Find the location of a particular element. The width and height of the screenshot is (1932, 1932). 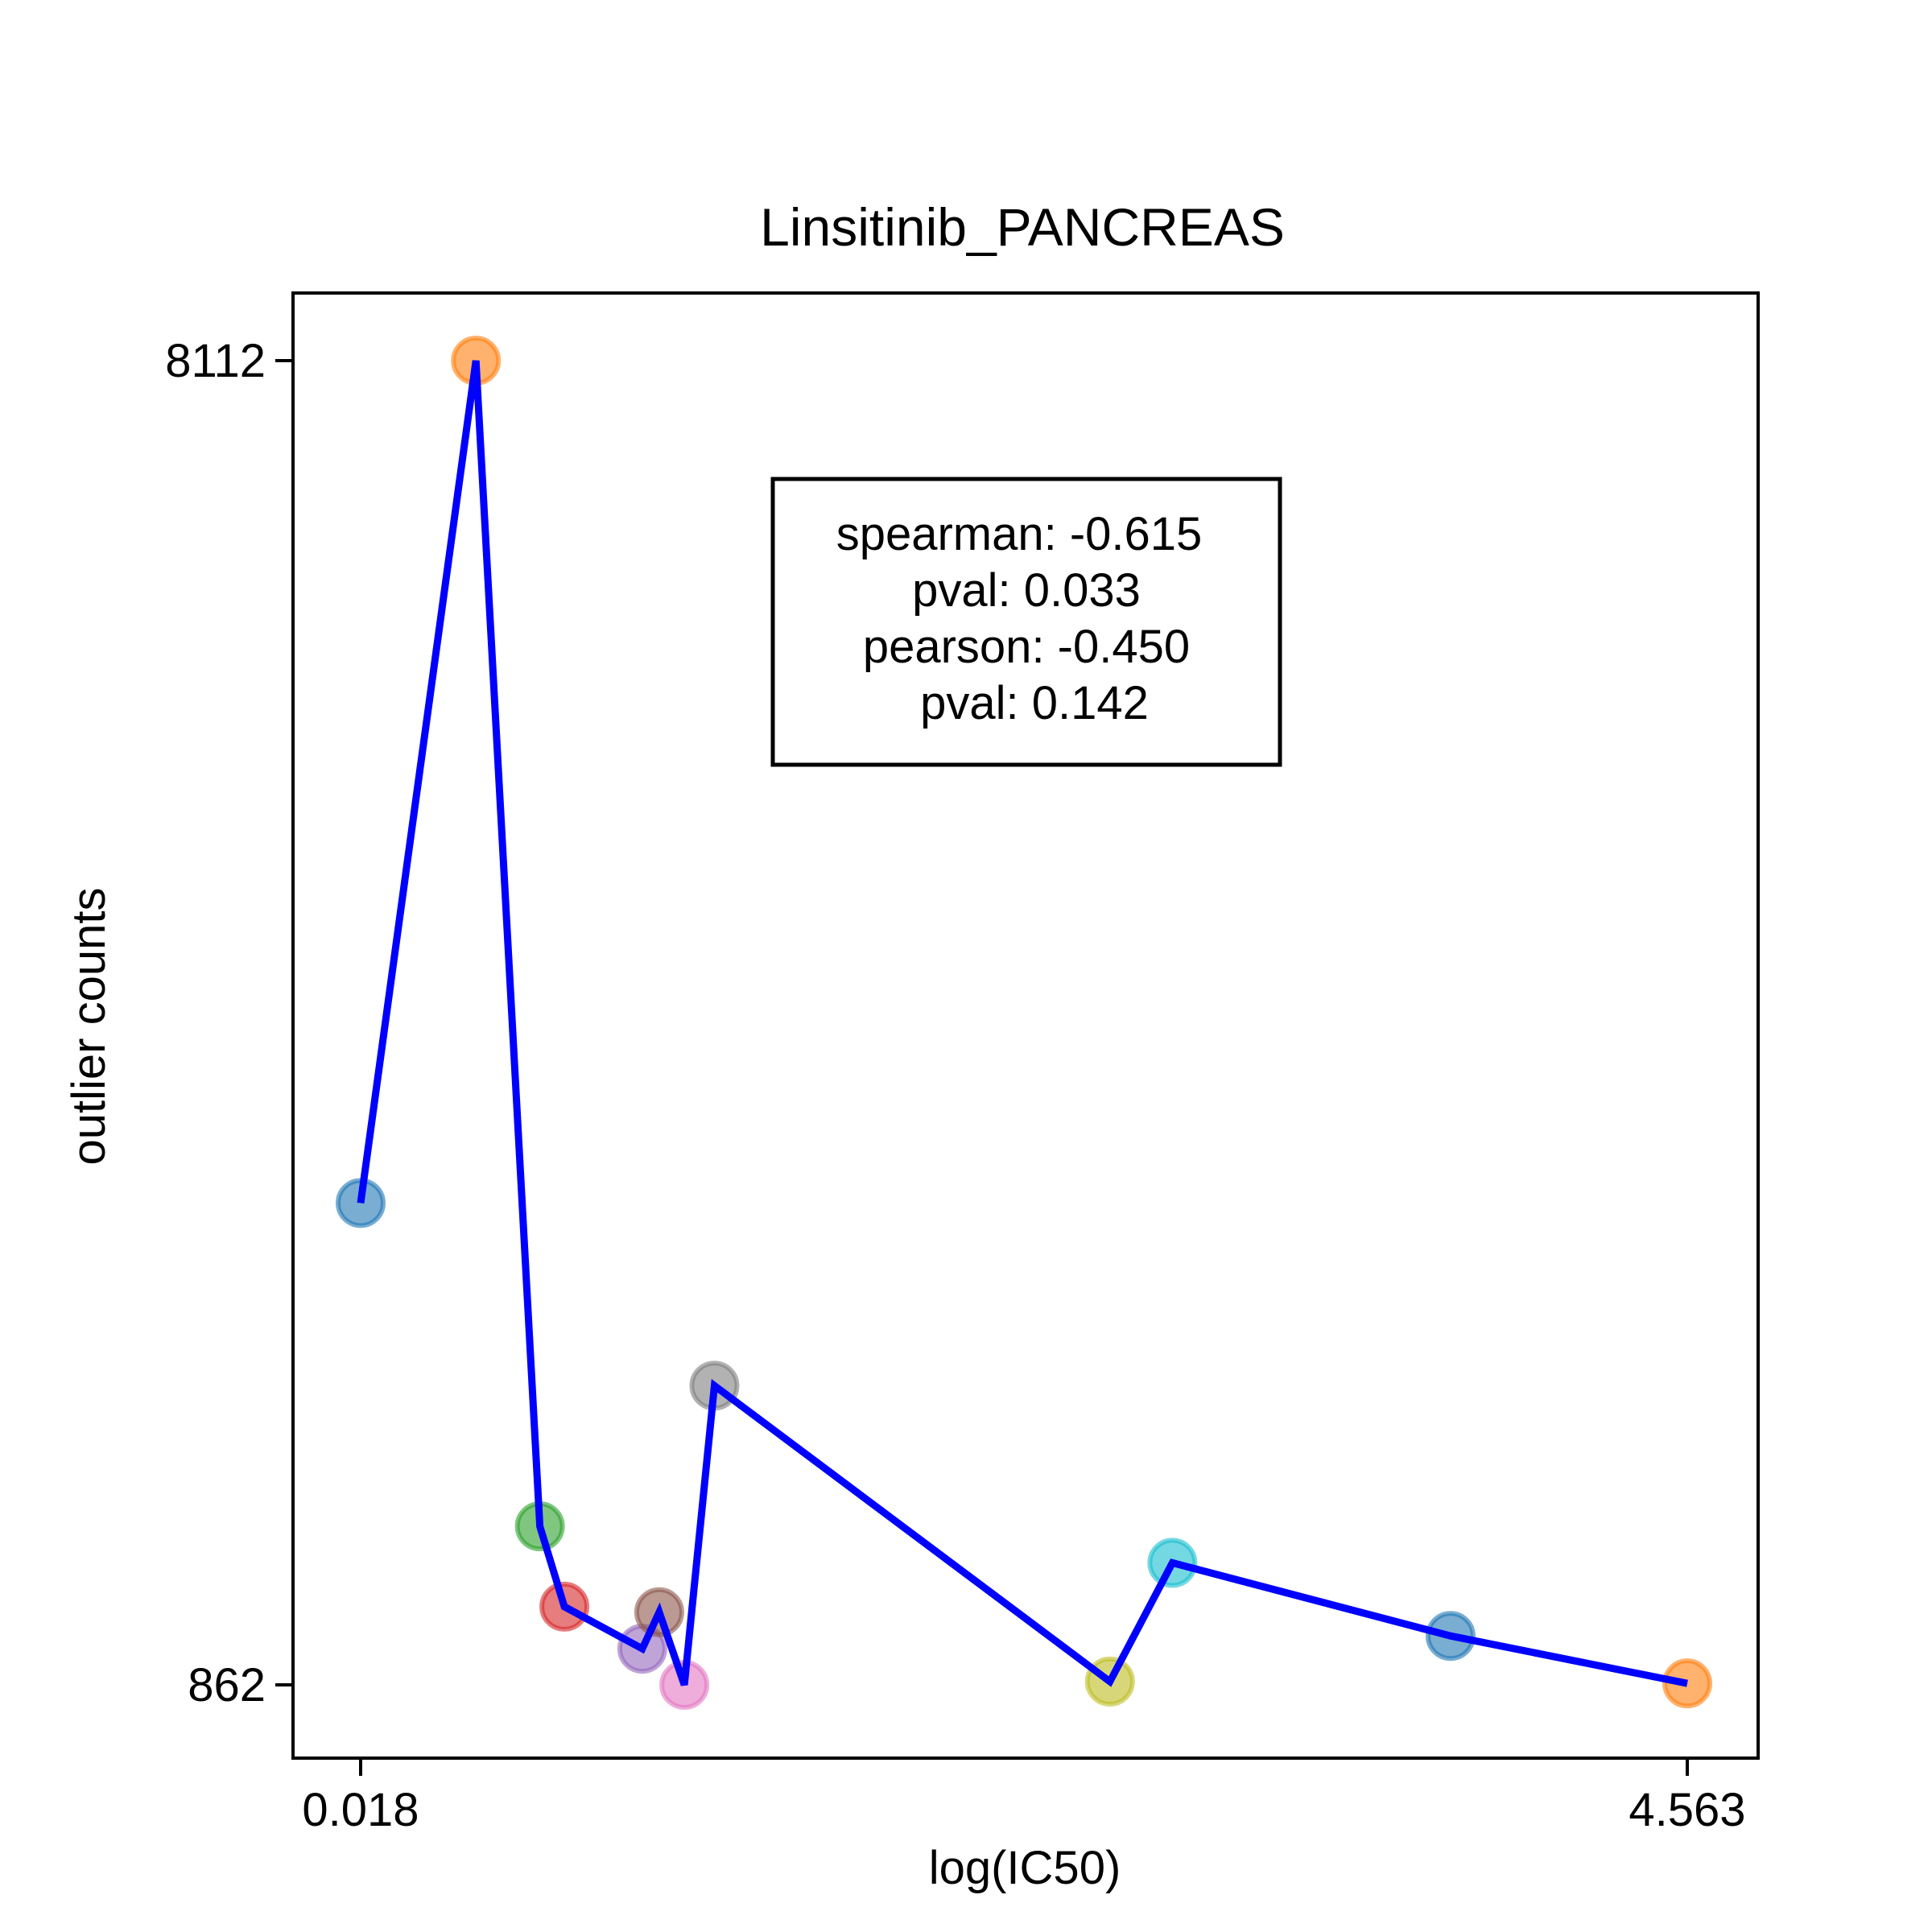

y-axis-ticks: 8112 862 is located at coordinates (229, 1023).